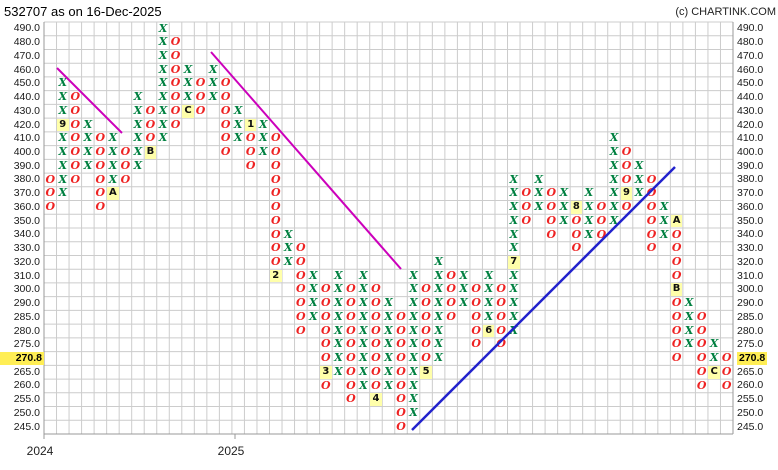  What do you see at coordinates (750, 261) in the screenshot?
I see `y-axis-label-right-320.0: 320.0` at bounding box center [750, 261].